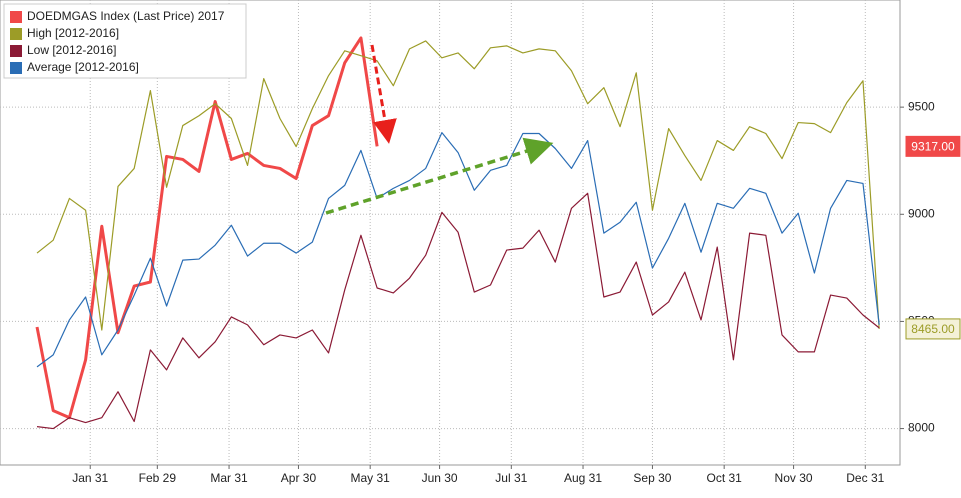  Describe the element at coordinates (921, 213) in the screenshot. I see `y-tick-label: 9000` at that location.